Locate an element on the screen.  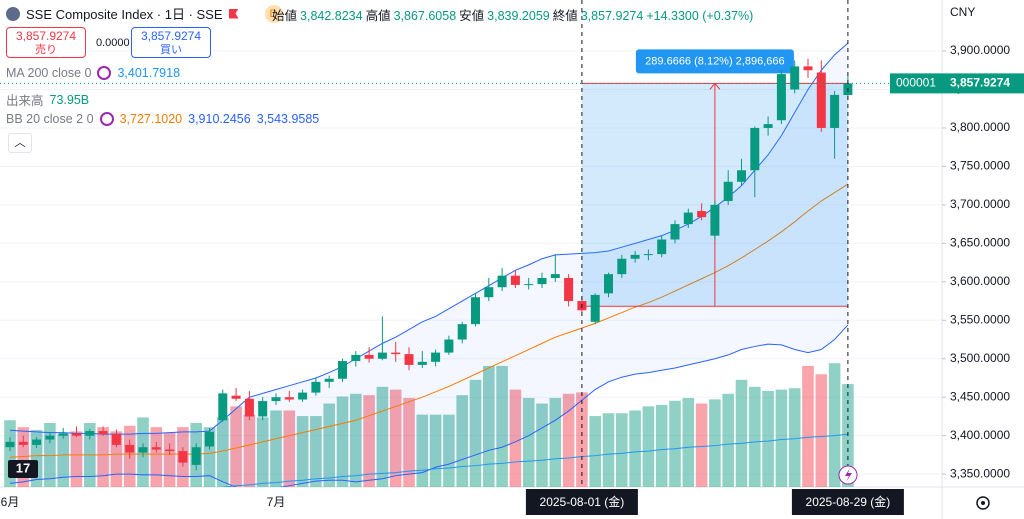
sell-label: 売り is located at coordinates (46, 50).